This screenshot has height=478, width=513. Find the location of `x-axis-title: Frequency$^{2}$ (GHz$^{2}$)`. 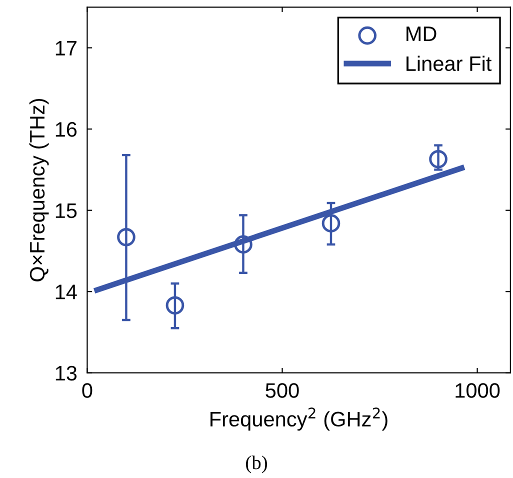

x-axis-title: Frequency$^{2}$ (GHz$^{2}$) is located at coordinates (299, 419).